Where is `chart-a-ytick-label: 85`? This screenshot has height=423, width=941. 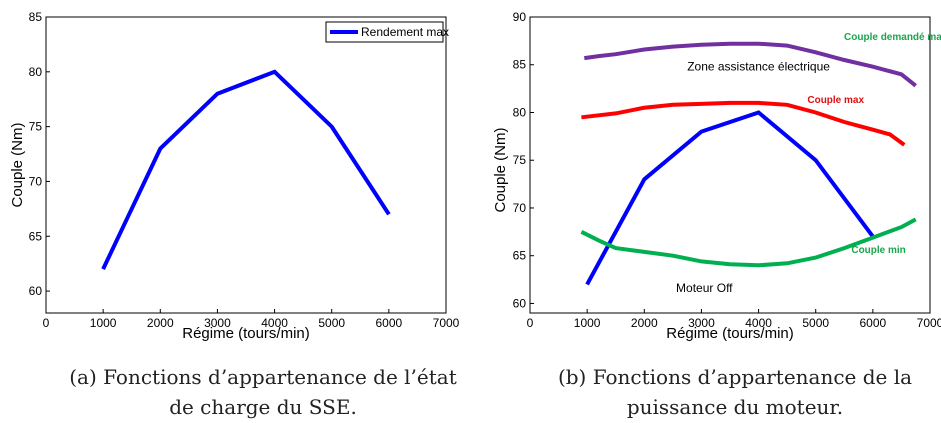
chart-a-ytick-label: 85 is located at coordinates (36, 17).